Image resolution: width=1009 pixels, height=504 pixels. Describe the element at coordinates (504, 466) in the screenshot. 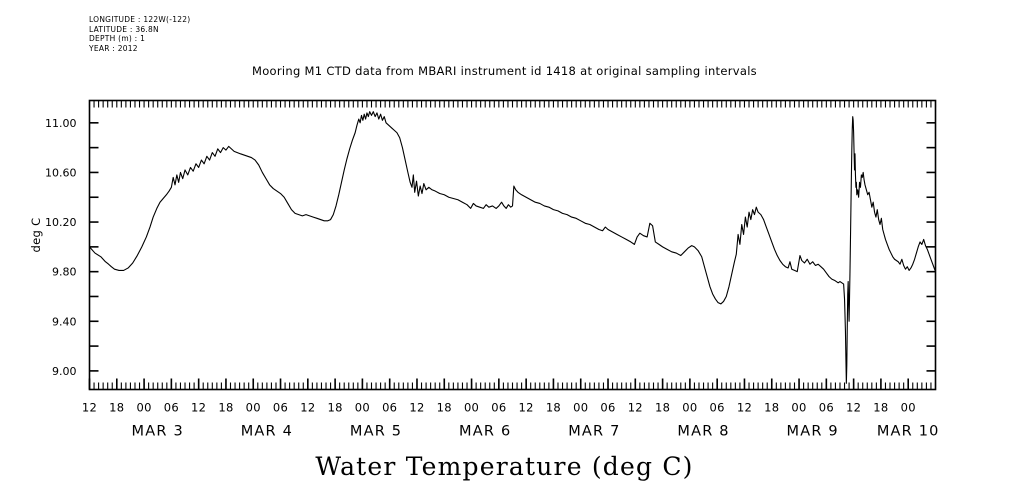

I see `x-axis-title: Water Temperature (deg C)` at that location.